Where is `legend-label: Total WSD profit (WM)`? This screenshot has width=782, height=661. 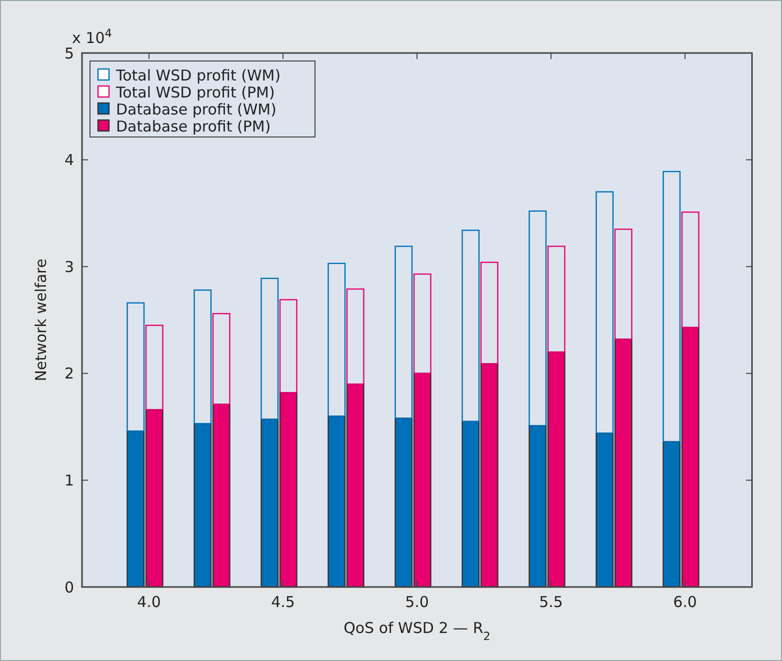
legend-label: Total WSD profit (WM) is located at coordinates (198, 75).